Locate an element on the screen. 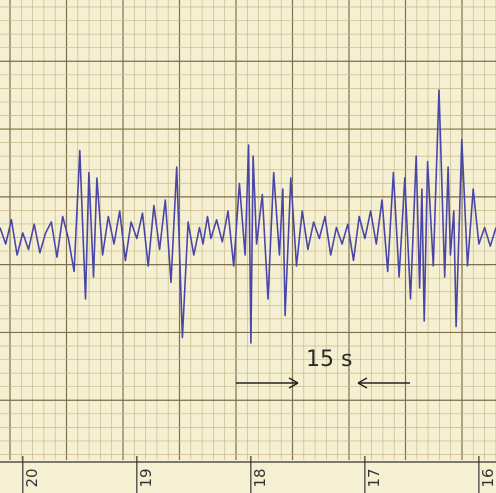 The image size is (496, 493). x-tick-label: 17 is located at coordinates (374, 477).